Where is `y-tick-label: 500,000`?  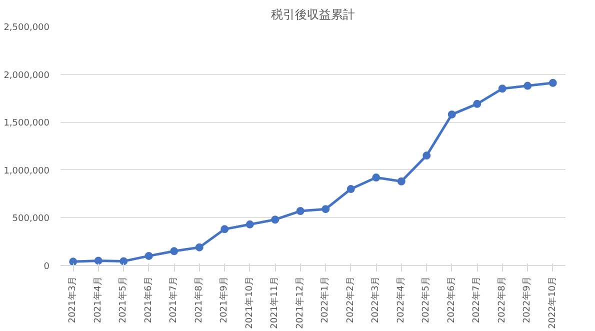 y-tick-label: 500,000 is located at coordinates (31, 219).